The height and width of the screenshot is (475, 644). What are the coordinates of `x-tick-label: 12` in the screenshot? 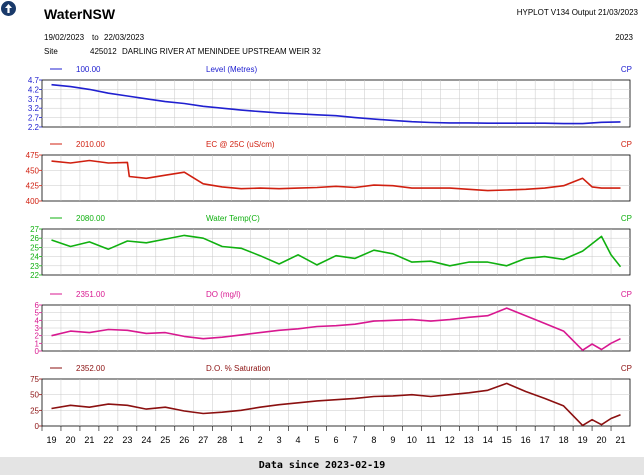 It's located at (450, 440).